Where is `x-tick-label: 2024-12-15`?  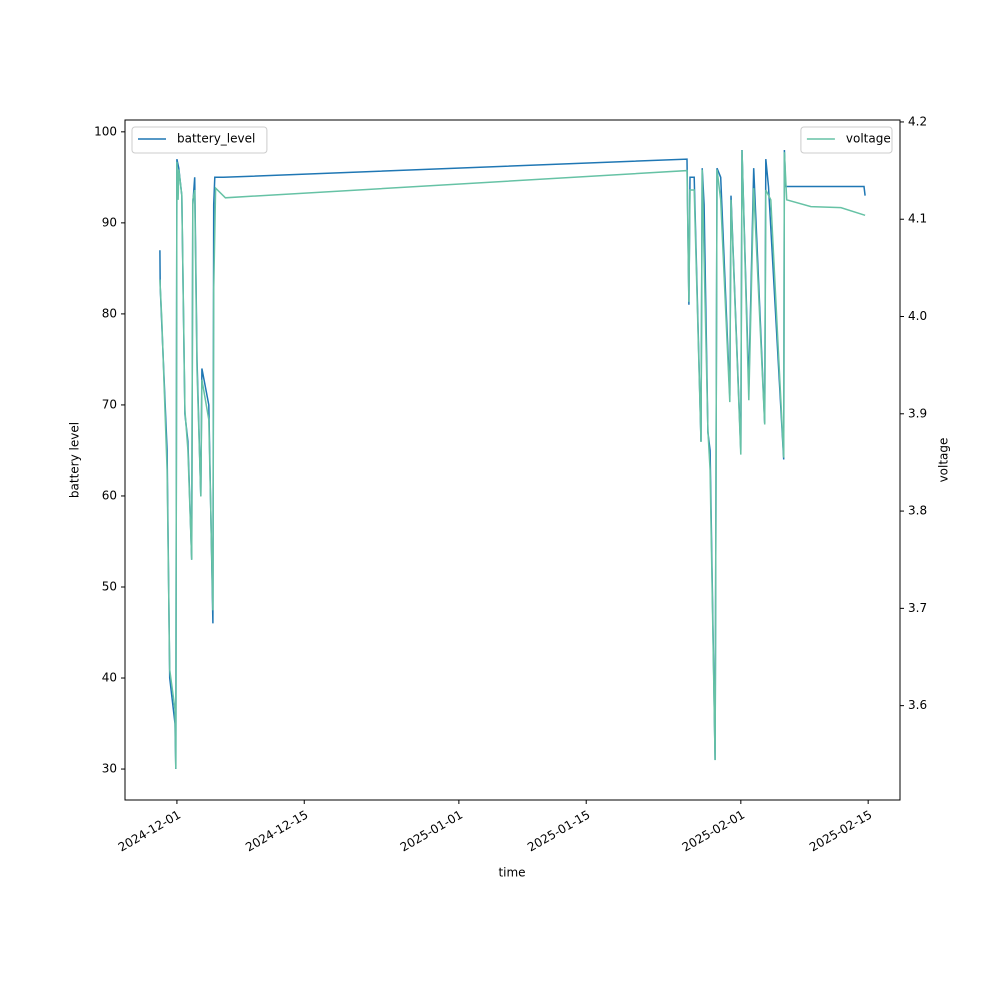
x-tick-label: 2024-12-15 is located at coordinates (276, 831).